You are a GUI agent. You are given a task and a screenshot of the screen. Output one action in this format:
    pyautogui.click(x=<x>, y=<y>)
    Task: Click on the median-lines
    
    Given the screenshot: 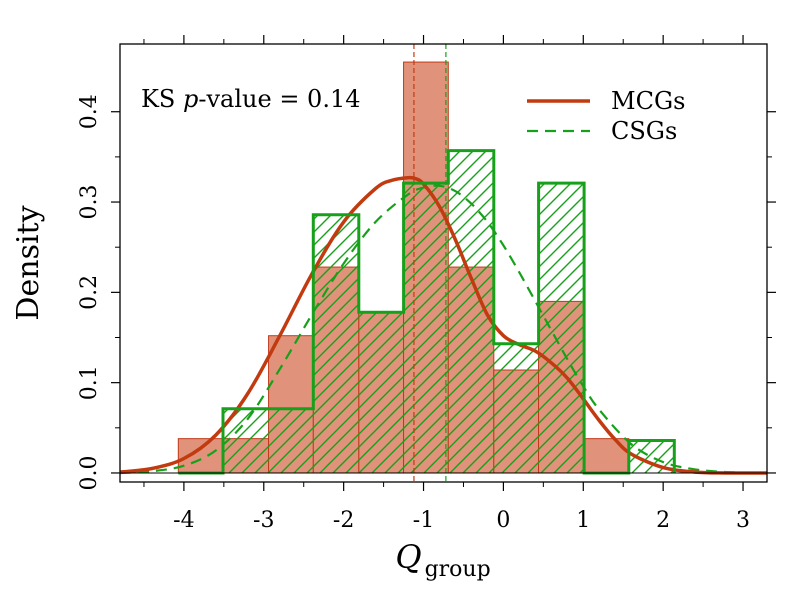 What is the action you would take?
    pyautogui.click(x=430, y=263)
    